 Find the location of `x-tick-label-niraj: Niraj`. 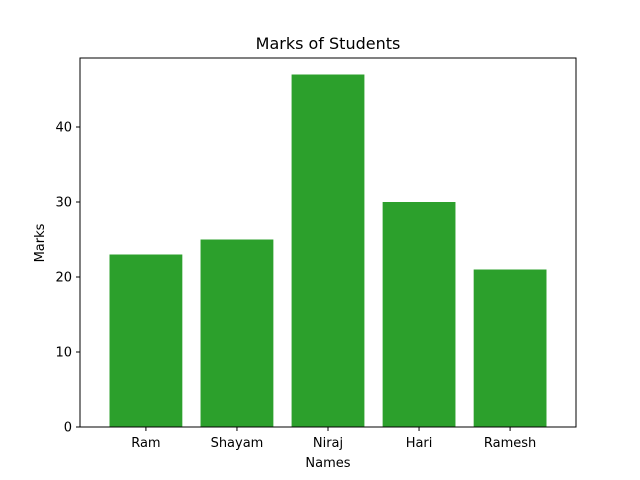

x-tick-label-niraj: Niraj is located at coordinates (328, 443).